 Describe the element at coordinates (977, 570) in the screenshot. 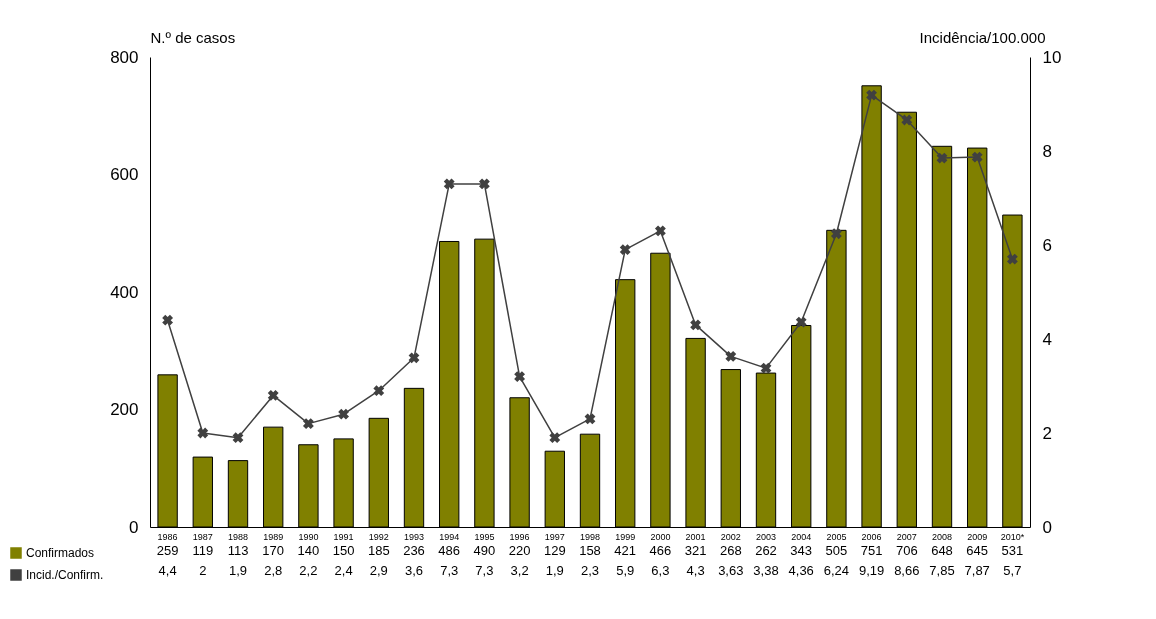

I see `data-label: 7,87` at that location.